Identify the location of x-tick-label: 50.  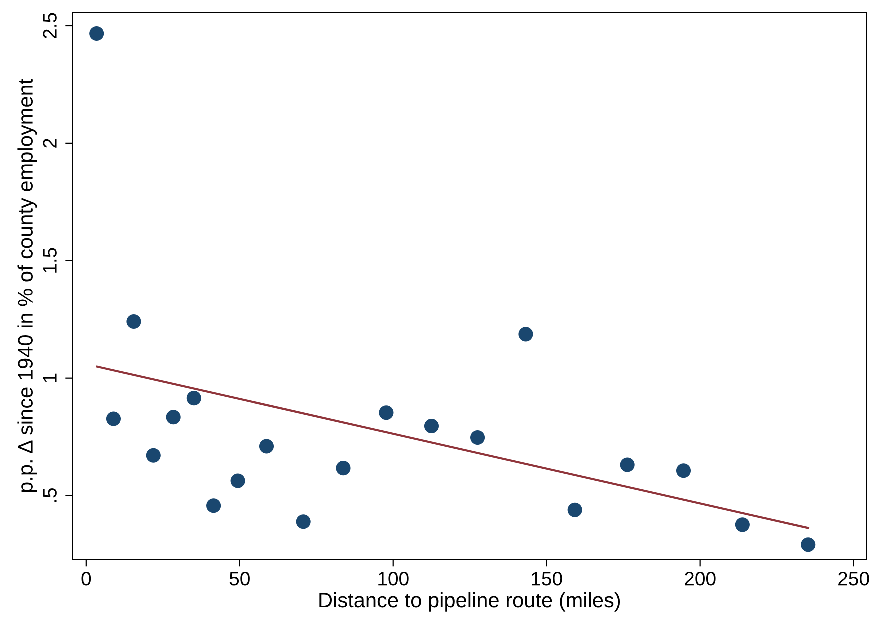
(240, 579).